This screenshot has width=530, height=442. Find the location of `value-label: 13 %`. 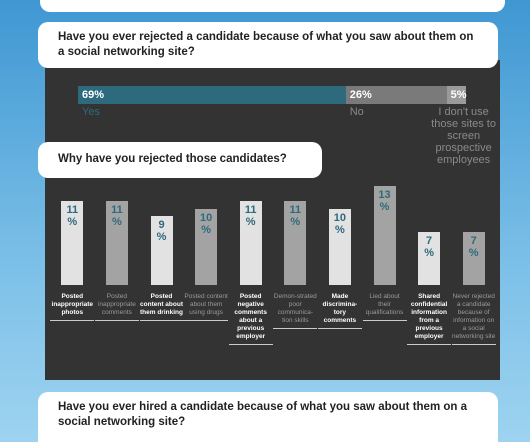

value-label: 13 % is located at coordinates (384, 201).